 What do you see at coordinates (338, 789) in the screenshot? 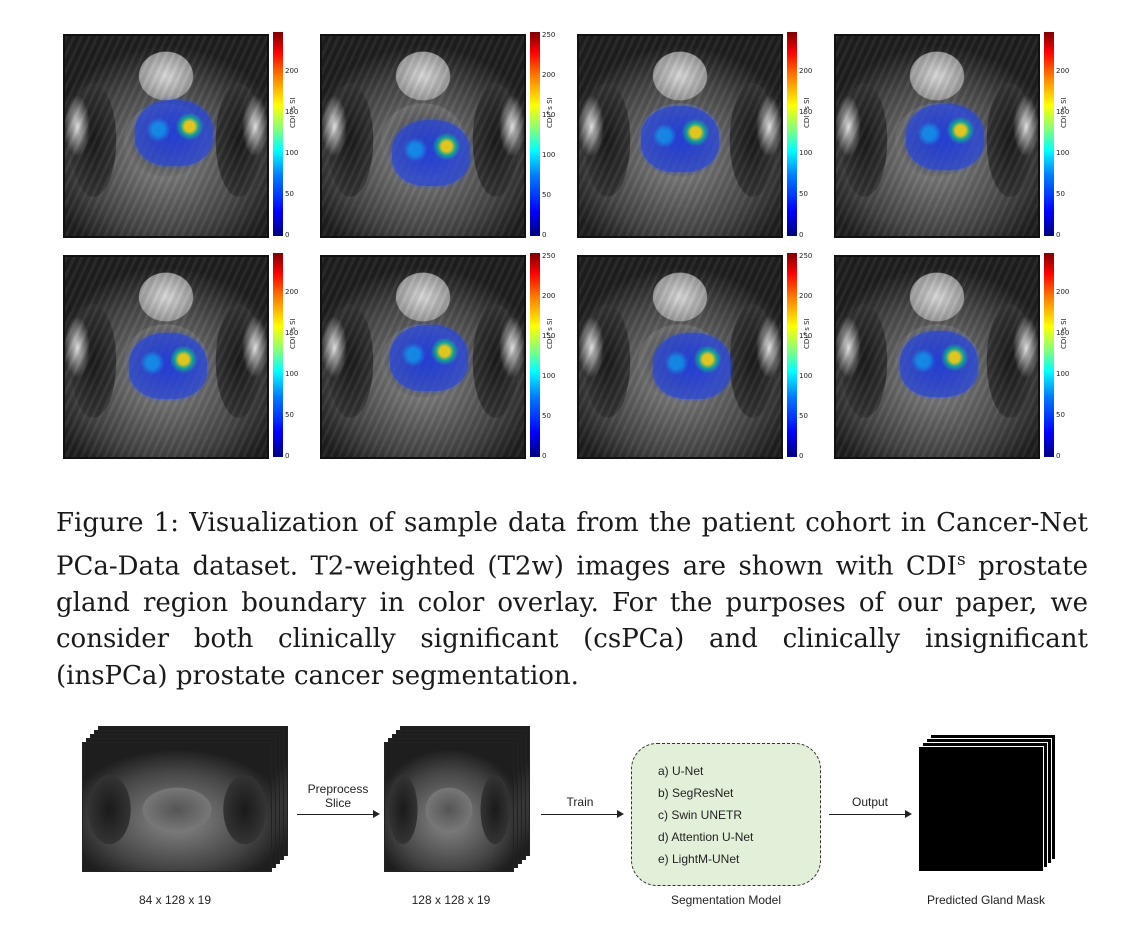
I see `preprocess-label-line1: Preprocess` at bounding box center [338, 789].